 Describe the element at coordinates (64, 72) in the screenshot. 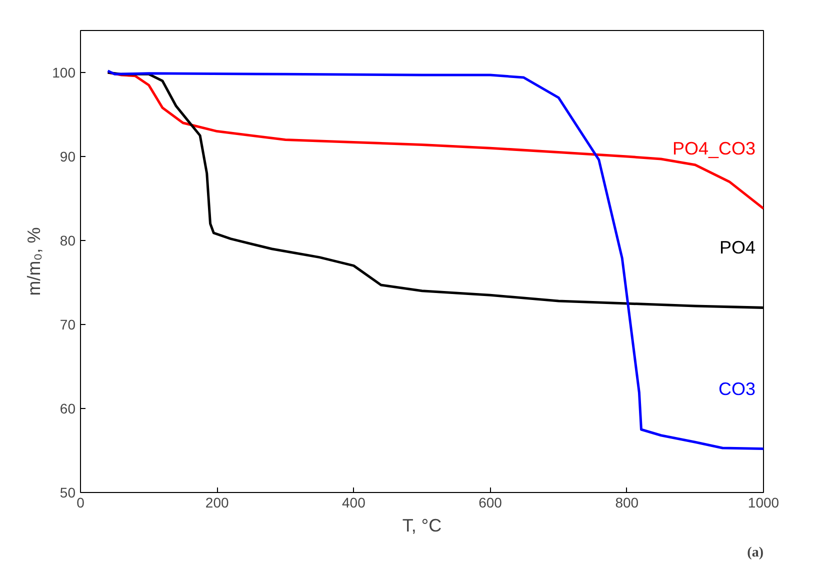

I see `y-tick-label: 100` at that location.